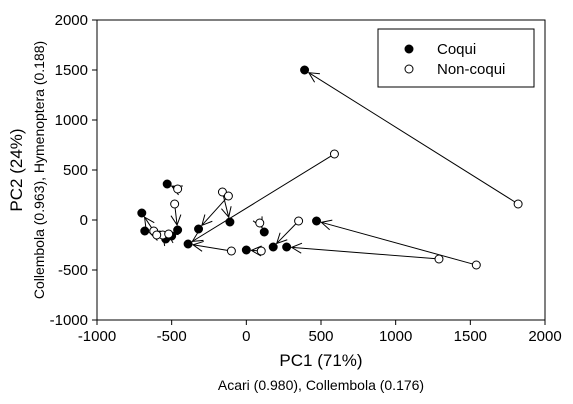  I want to click on y-tick-label: 500, so click(75, 170).